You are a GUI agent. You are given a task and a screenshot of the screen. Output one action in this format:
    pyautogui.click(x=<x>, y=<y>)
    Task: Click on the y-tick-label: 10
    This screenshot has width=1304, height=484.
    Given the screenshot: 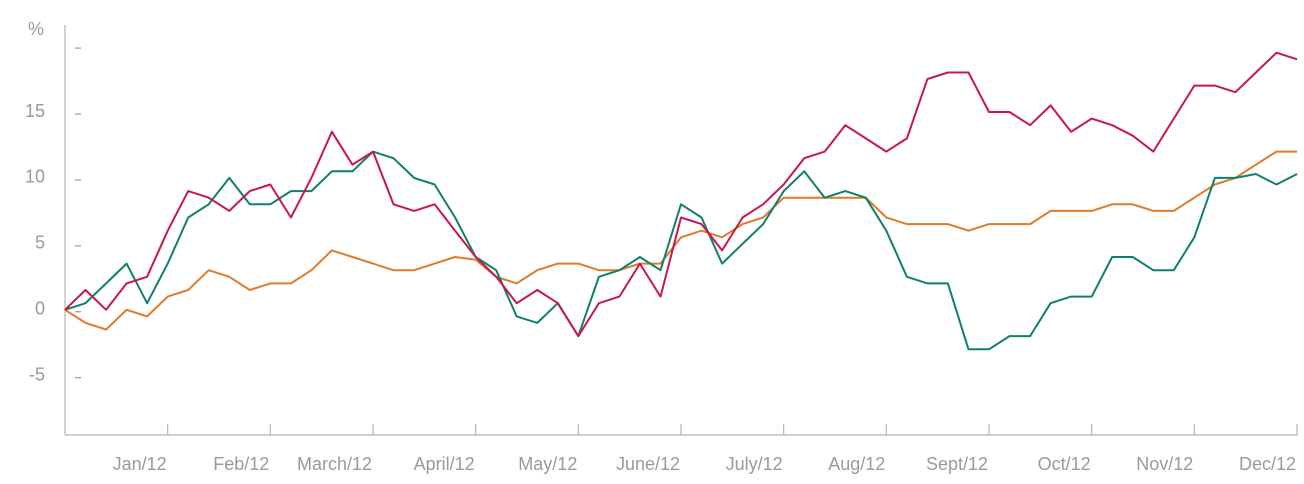 What is the action you would take?
    pyautogui.click(x=35, y=177)
    